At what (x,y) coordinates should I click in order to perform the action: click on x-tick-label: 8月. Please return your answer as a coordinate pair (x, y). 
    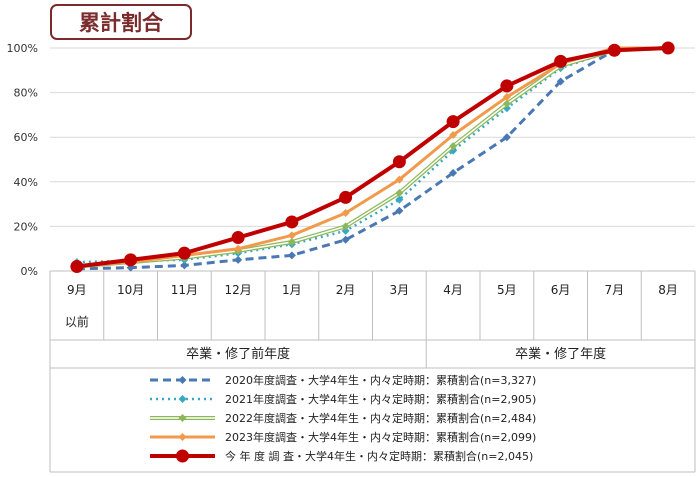
    Looking at the image, I should click on (668, 290).